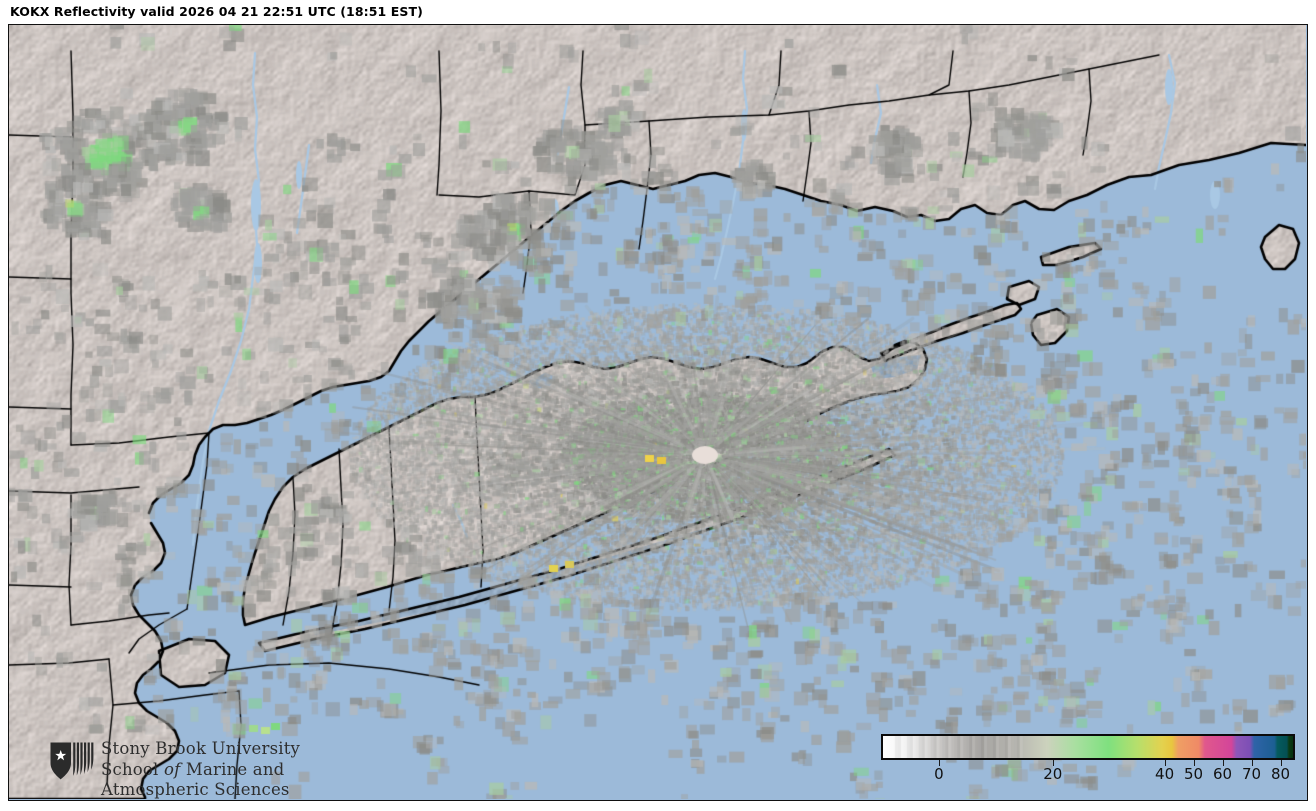 The image size is (1316, 811). Describe the element at coordinates (1280, 774) in the screenshot. I see `colorbar-tick-label: 80` at that location.